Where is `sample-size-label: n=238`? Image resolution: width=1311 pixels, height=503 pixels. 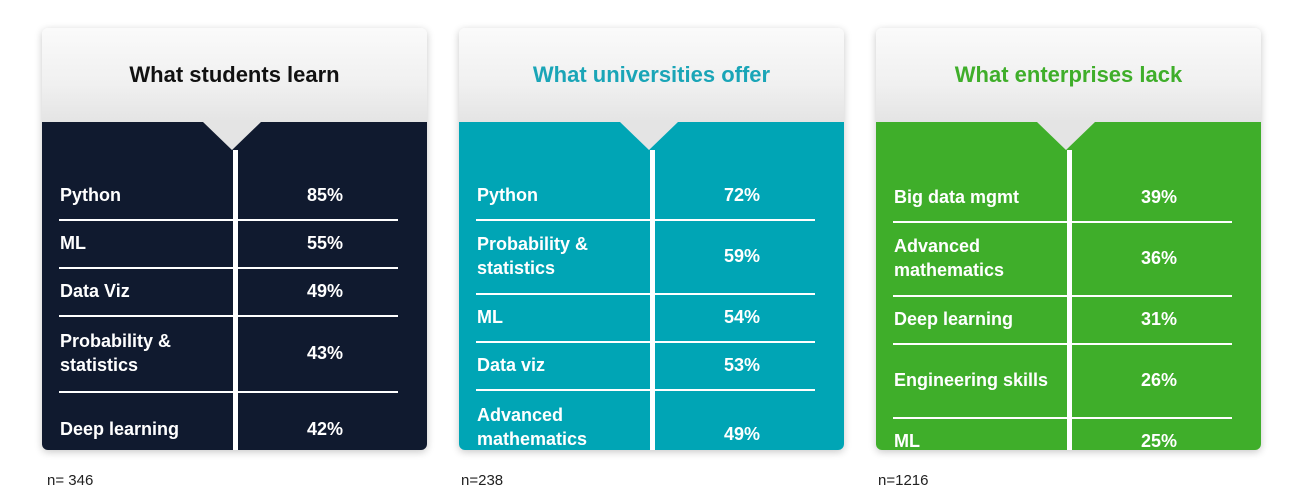
sample-size-label: n=238 is located at coordinates (482, 480).